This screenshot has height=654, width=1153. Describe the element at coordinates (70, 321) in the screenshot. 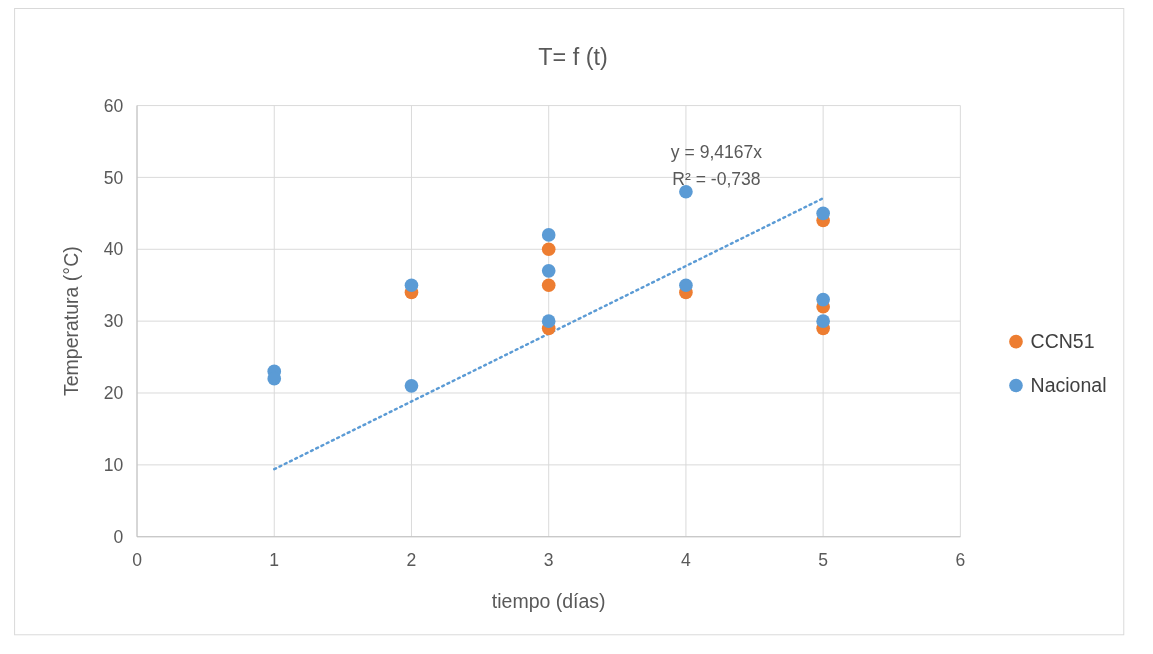

I see `y-axis-title: Temperatura (°C)` at that location.